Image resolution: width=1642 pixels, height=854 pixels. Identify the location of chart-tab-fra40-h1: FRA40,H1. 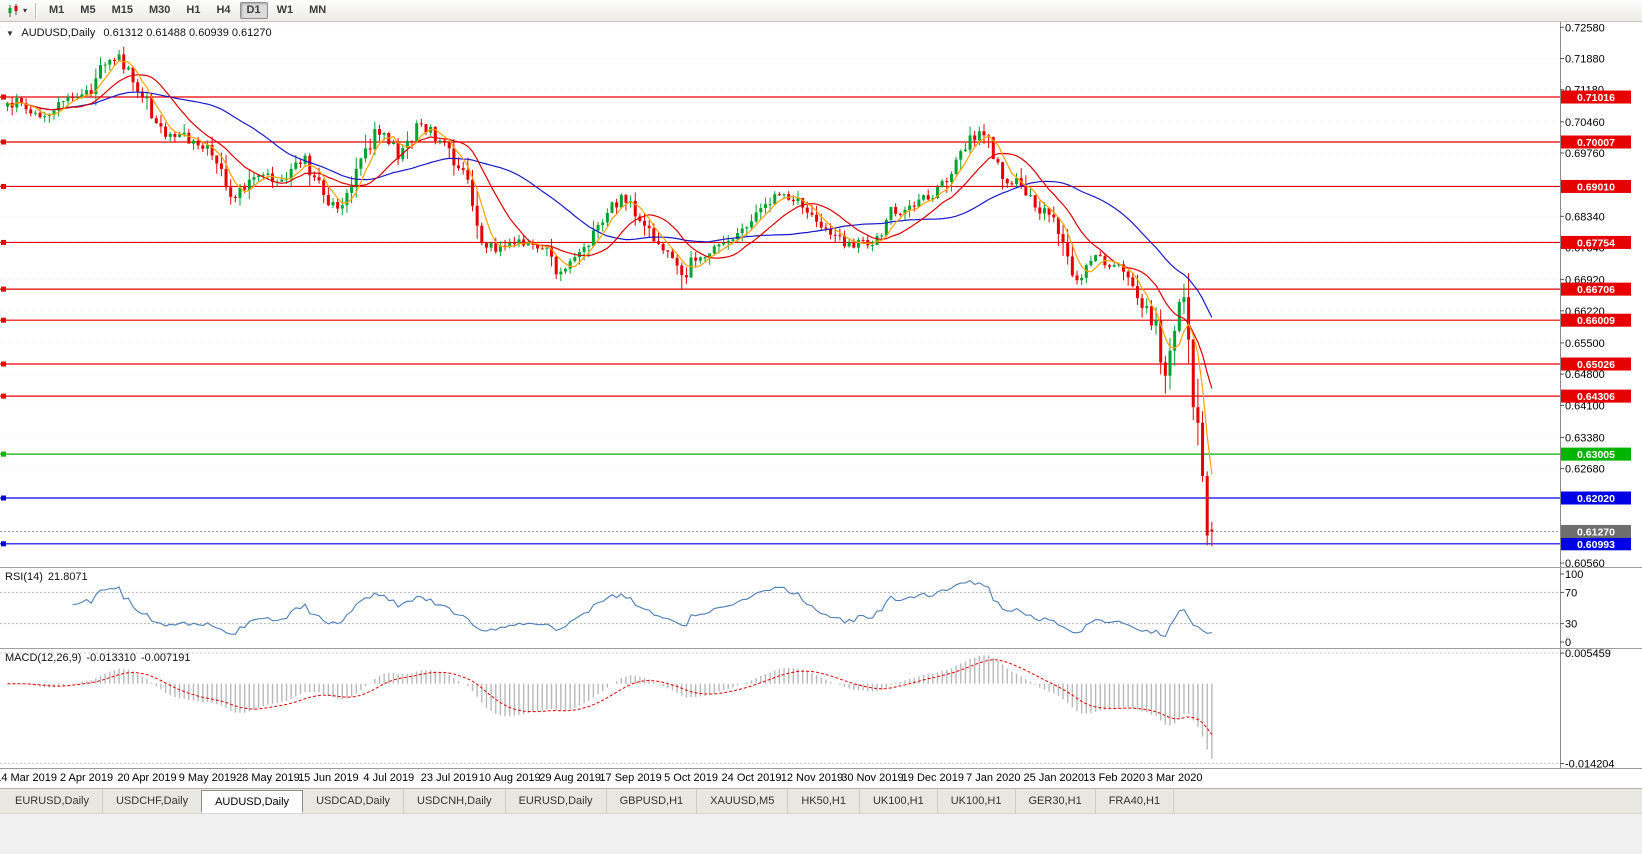
(1135, 801).